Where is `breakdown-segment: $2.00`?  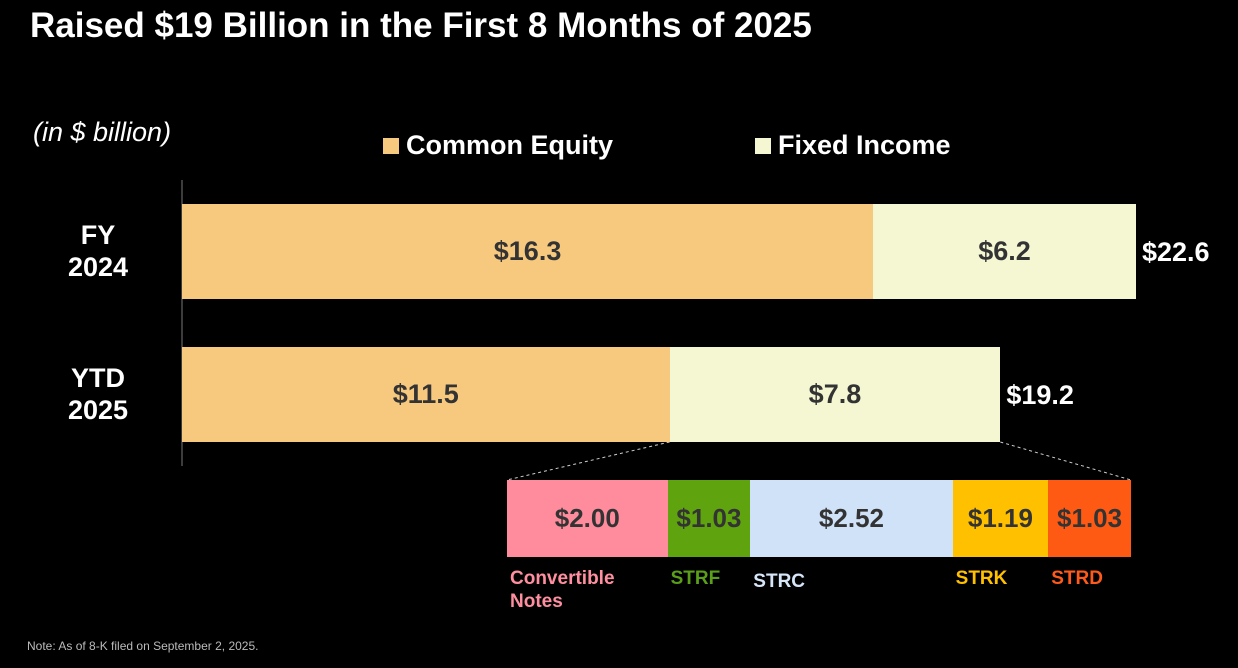
breakdown-segment: $2.00 is located at coordinates (587, 518).